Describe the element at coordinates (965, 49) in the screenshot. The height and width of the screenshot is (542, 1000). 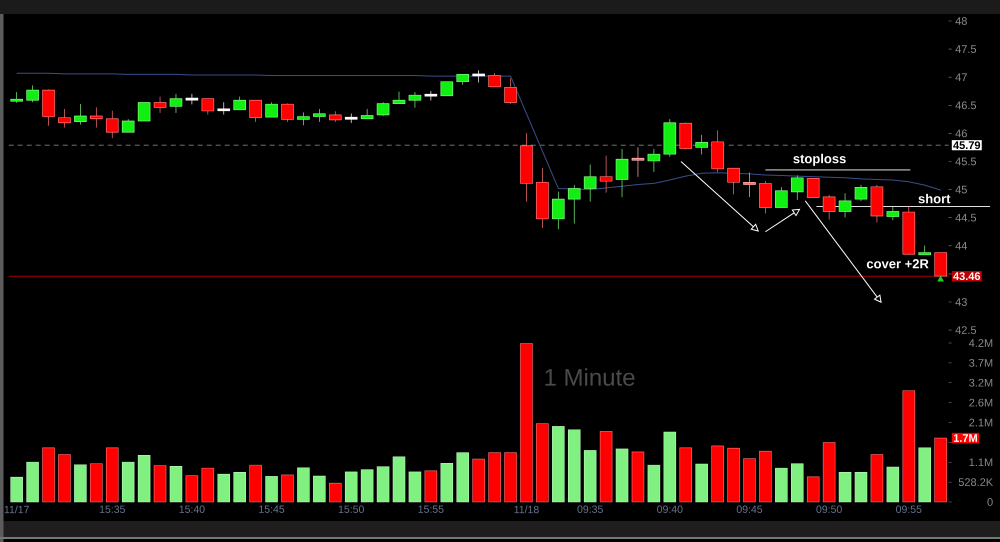
I see `y-tick-label: 47.5` at that location.